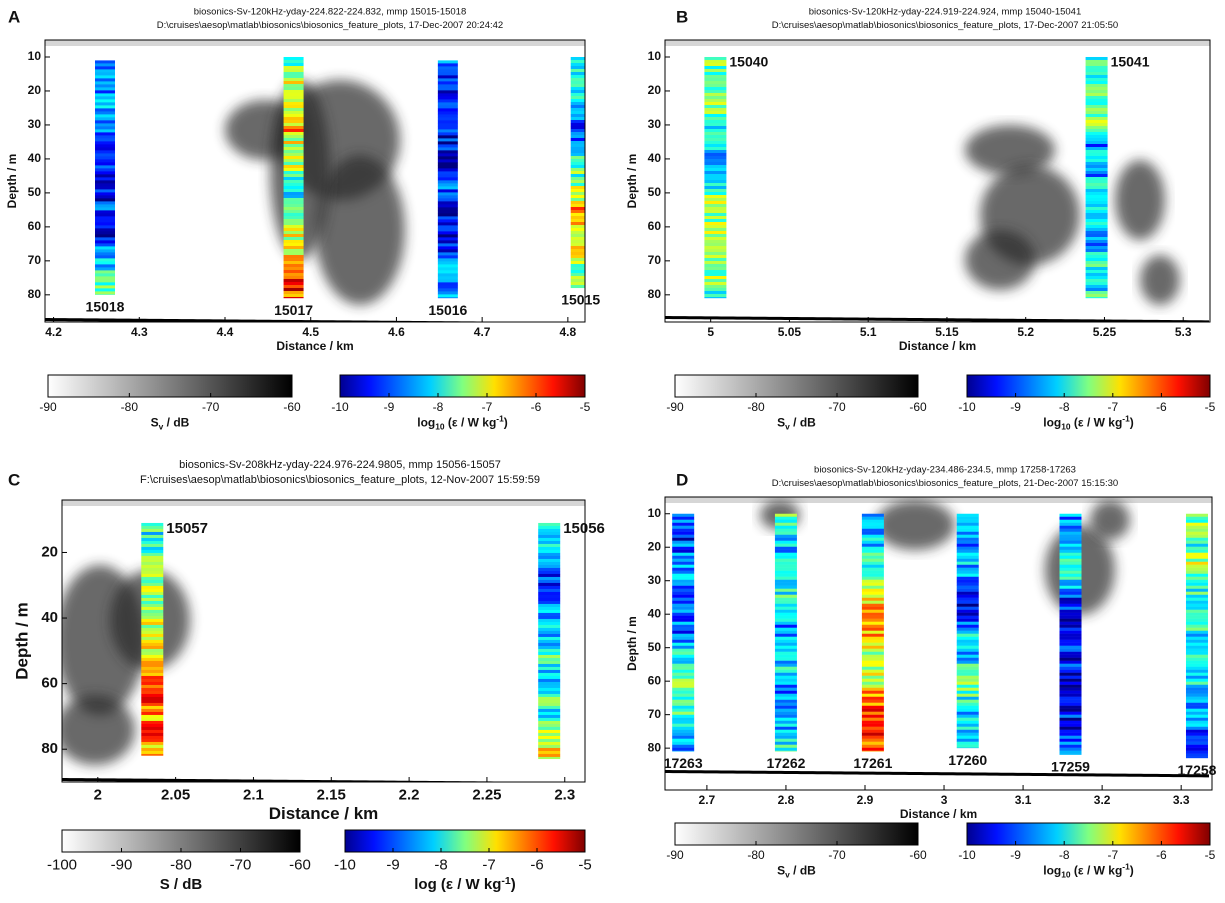 The image size is (1225, 903). What do you see at coordinates (12, 181) in the screenshot?
I see `y-axis-label: Depth / m` at bounding box center [12, 181].